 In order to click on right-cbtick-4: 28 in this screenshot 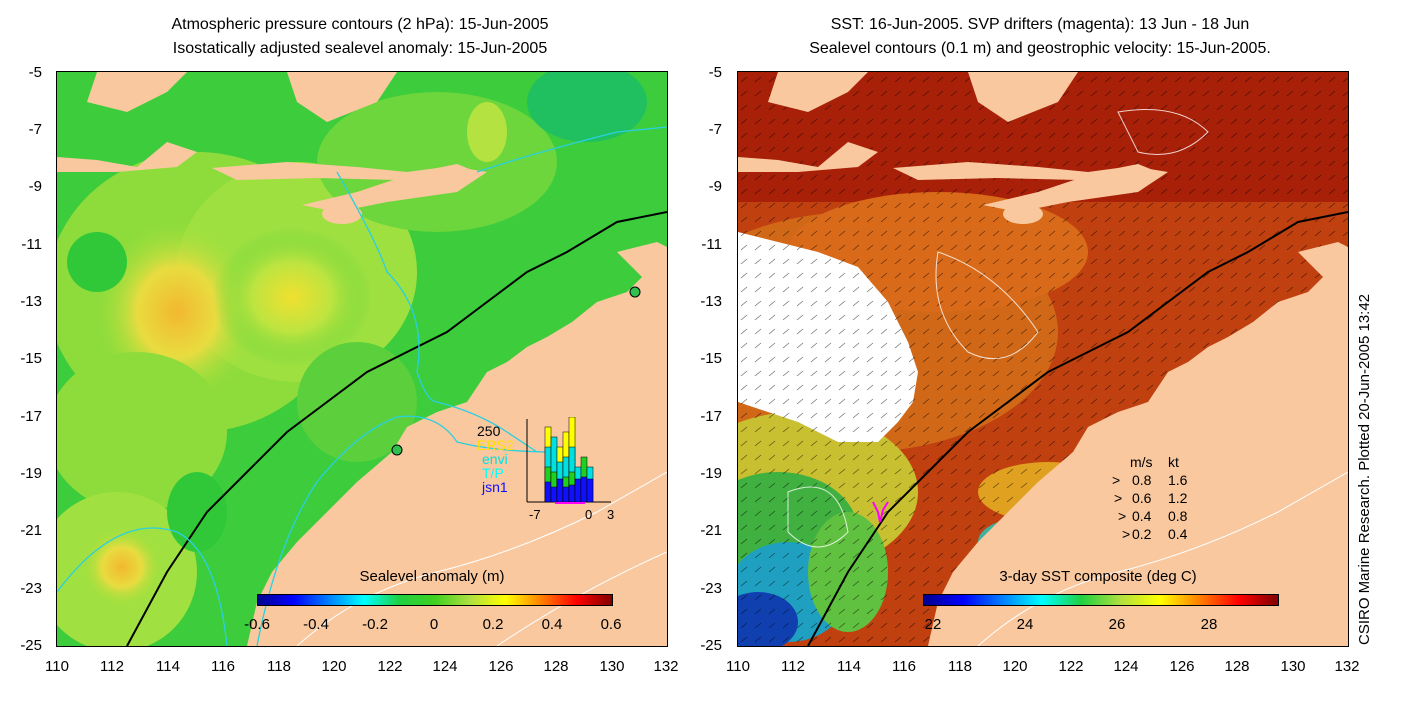, I will do `click(1209, 624)`.